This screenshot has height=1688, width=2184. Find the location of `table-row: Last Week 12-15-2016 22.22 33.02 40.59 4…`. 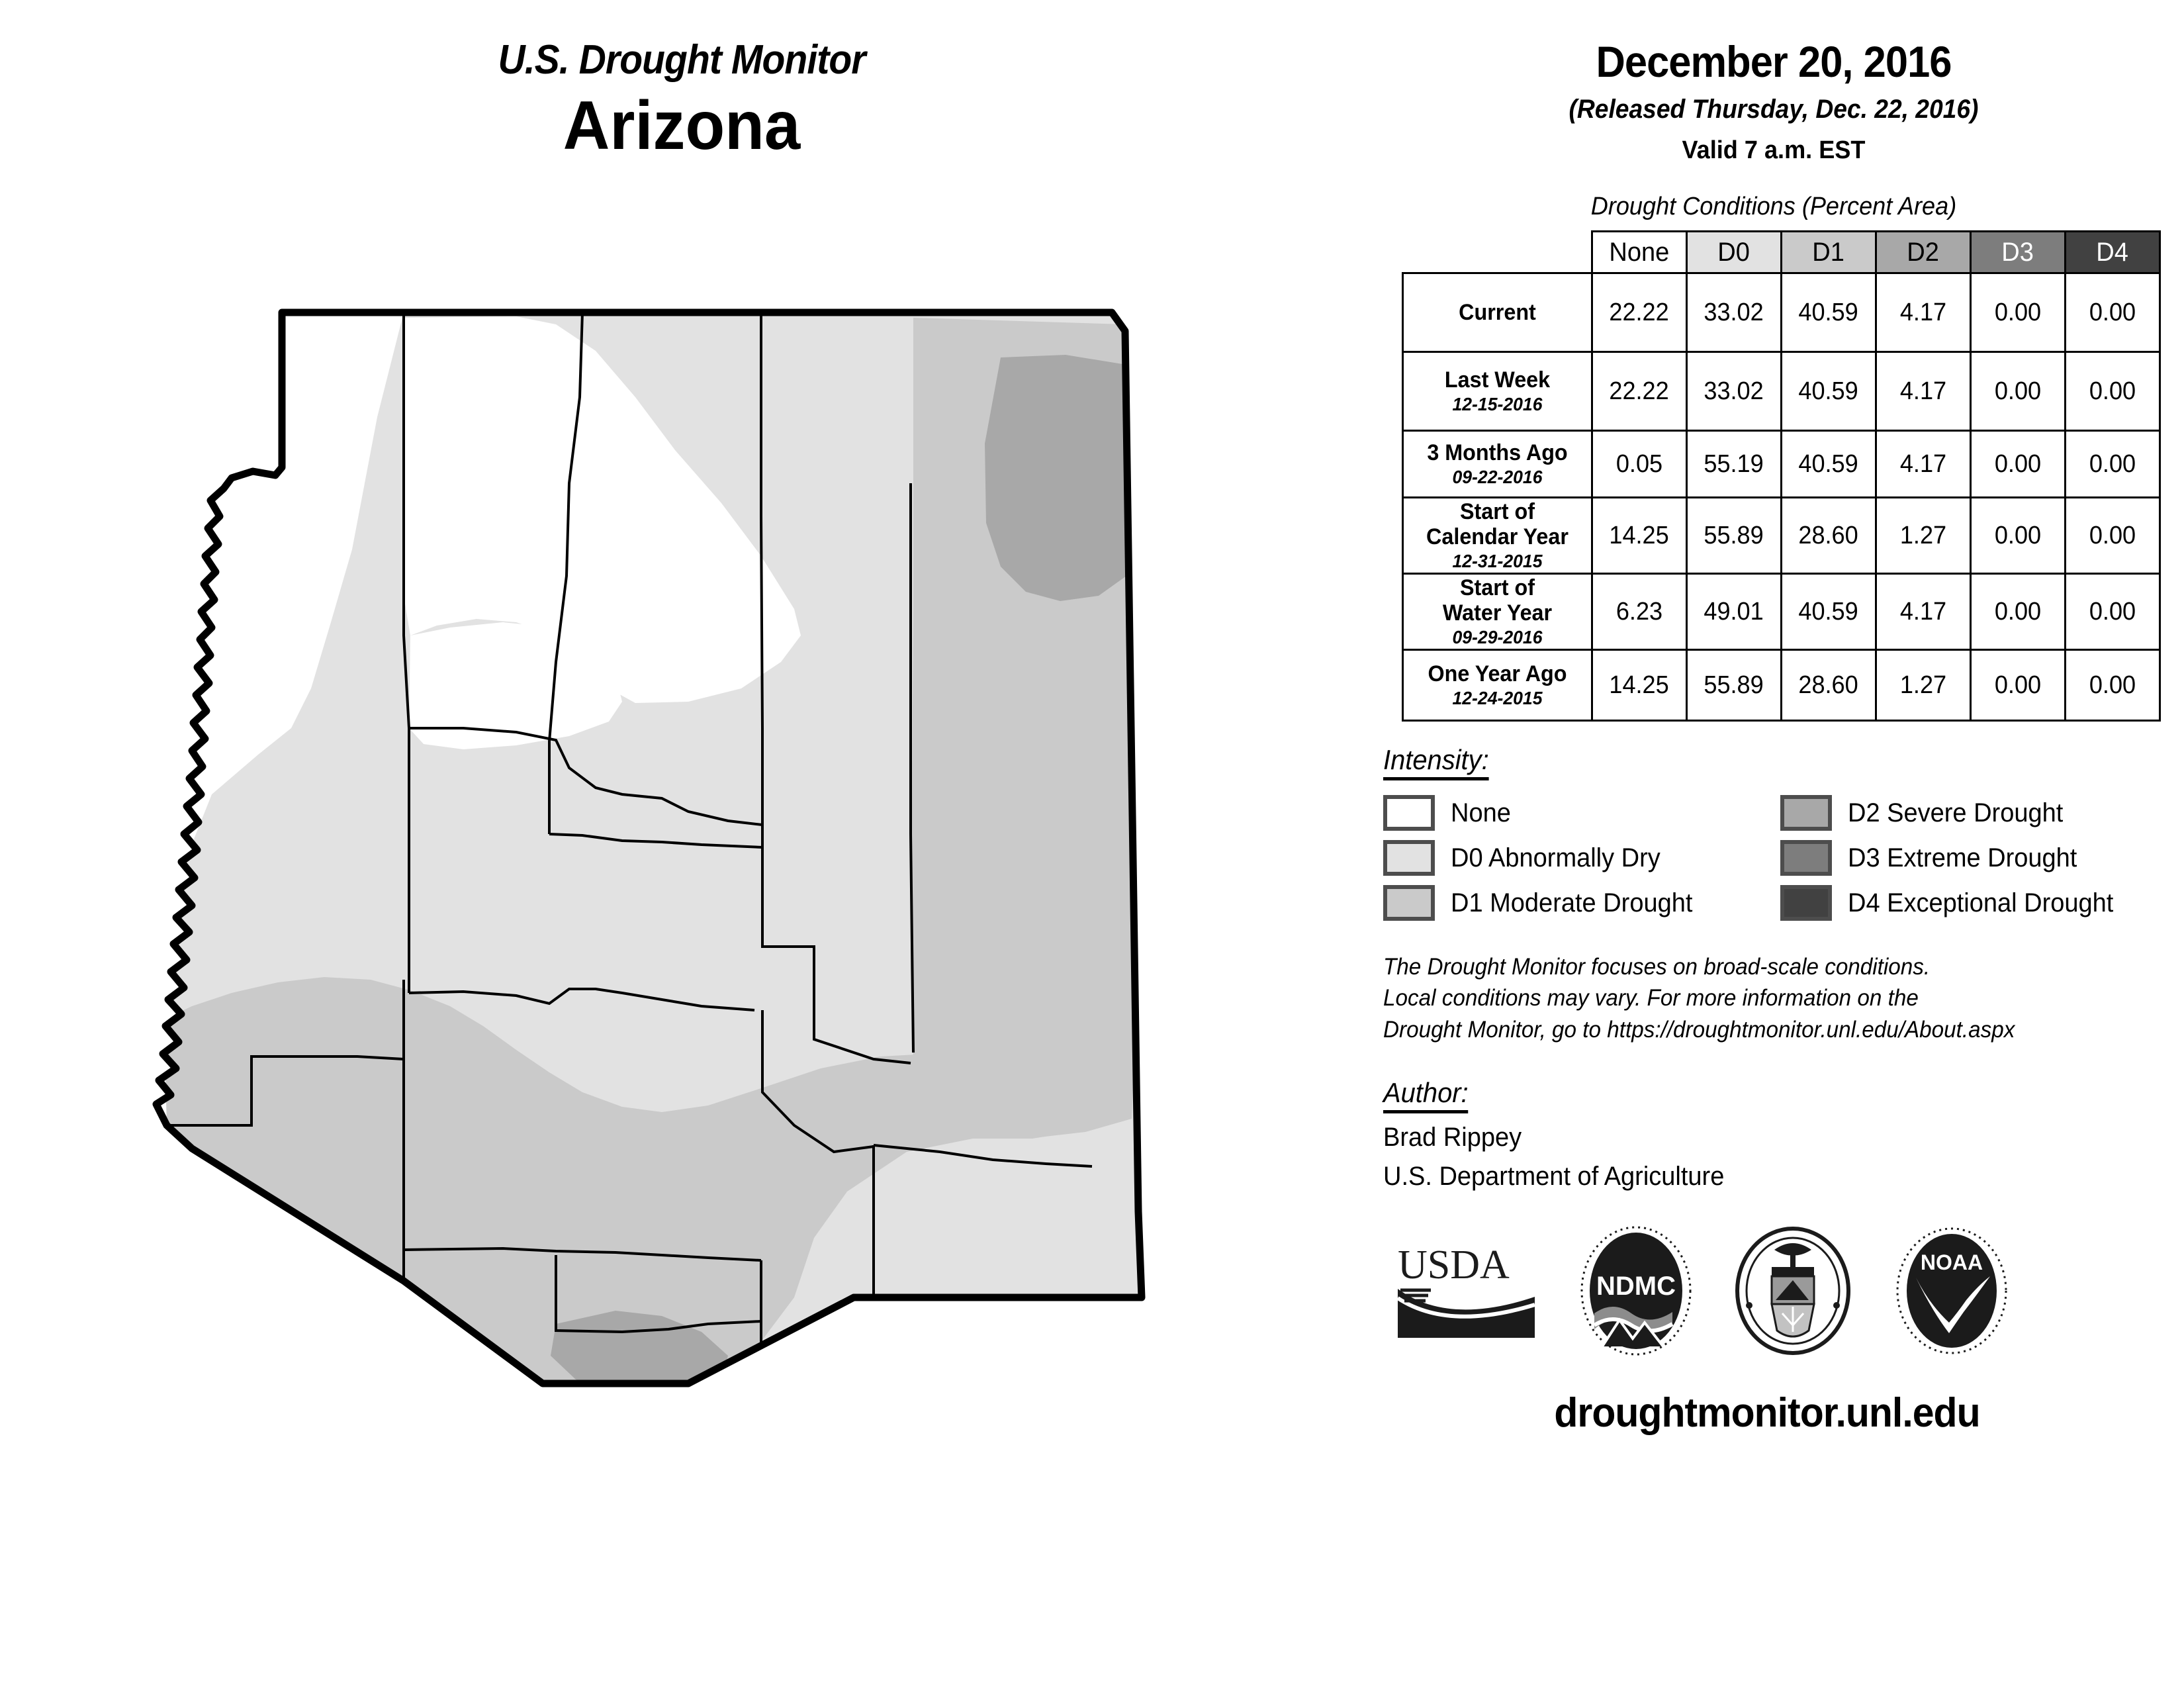

table-row: Last Week 12-15-2016 22.22 33.02 40.59 4… is located at coordinates (1781, 391).